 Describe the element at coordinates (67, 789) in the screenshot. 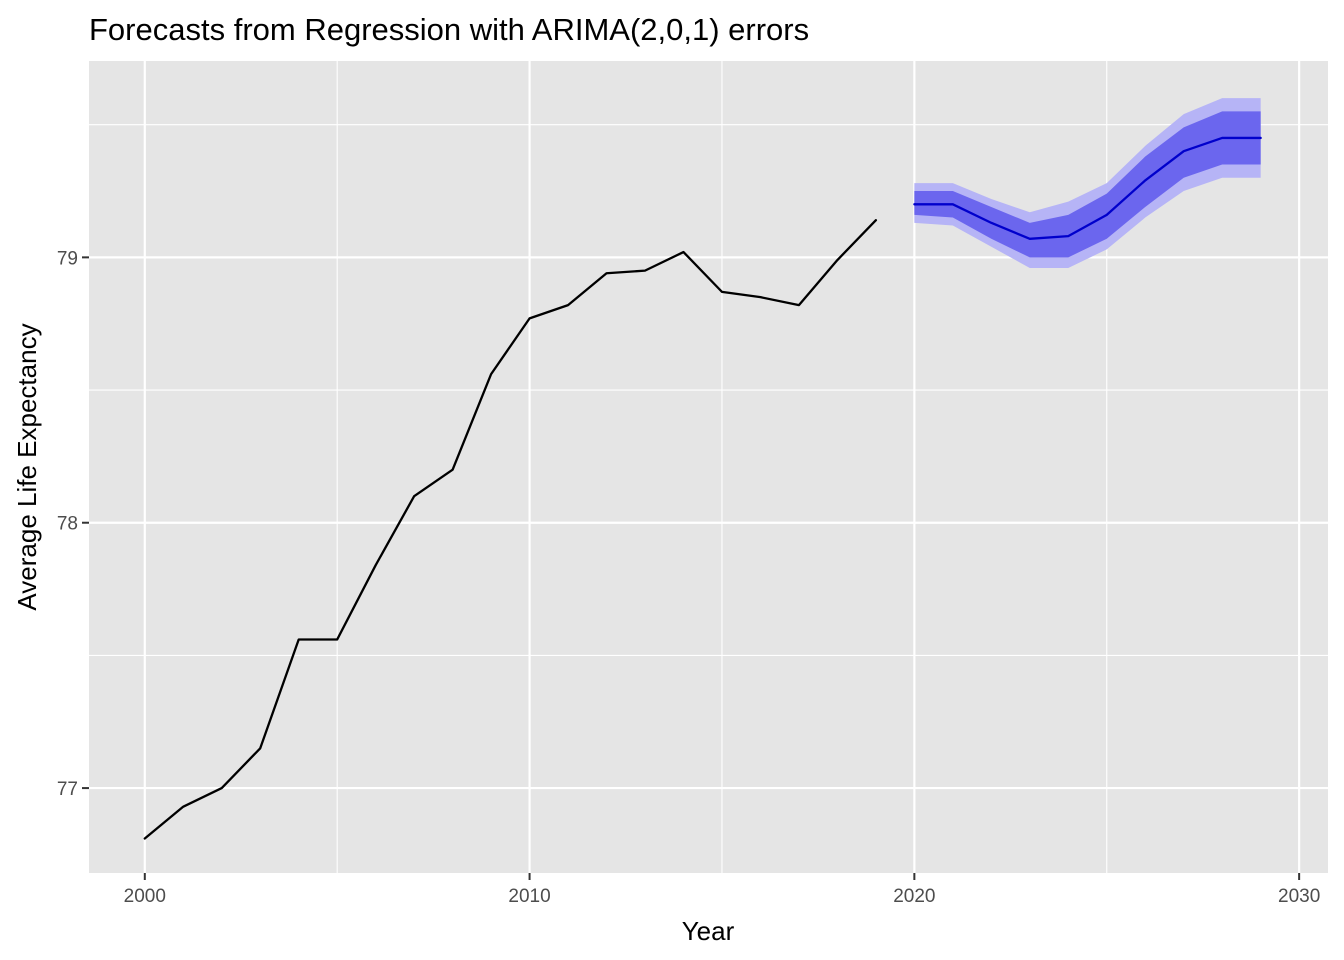

I see `y-tick-label: 77` at that location.